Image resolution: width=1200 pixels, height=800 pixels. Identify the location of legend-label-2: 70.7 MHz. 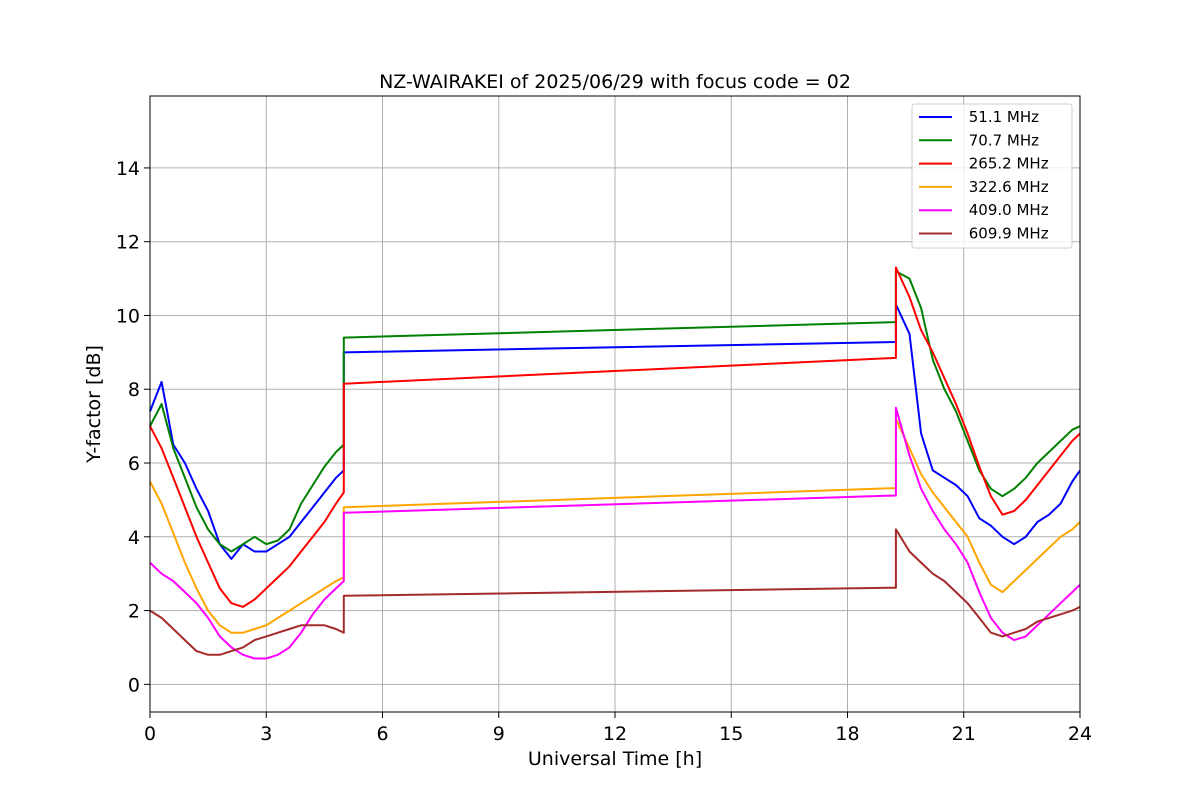
(1001, 140).